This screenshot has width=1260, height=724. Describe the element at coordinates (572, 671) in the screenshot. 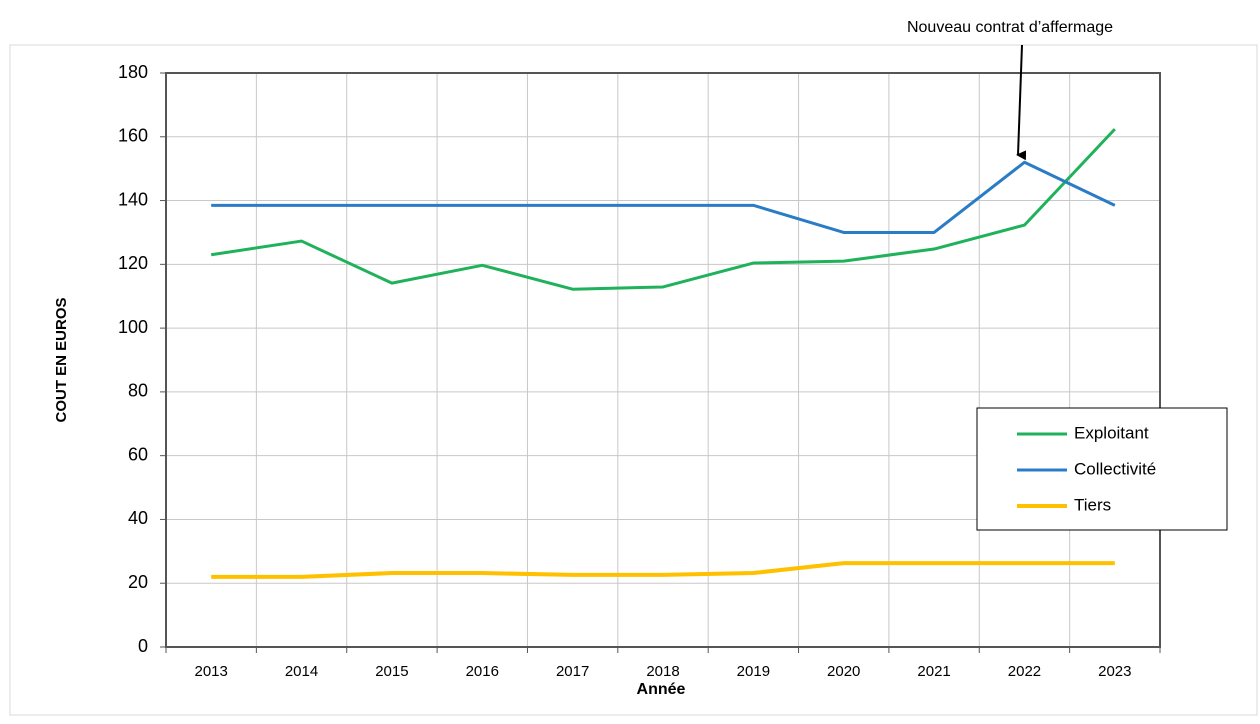

I see `x-tick-label: 2017` at that location.